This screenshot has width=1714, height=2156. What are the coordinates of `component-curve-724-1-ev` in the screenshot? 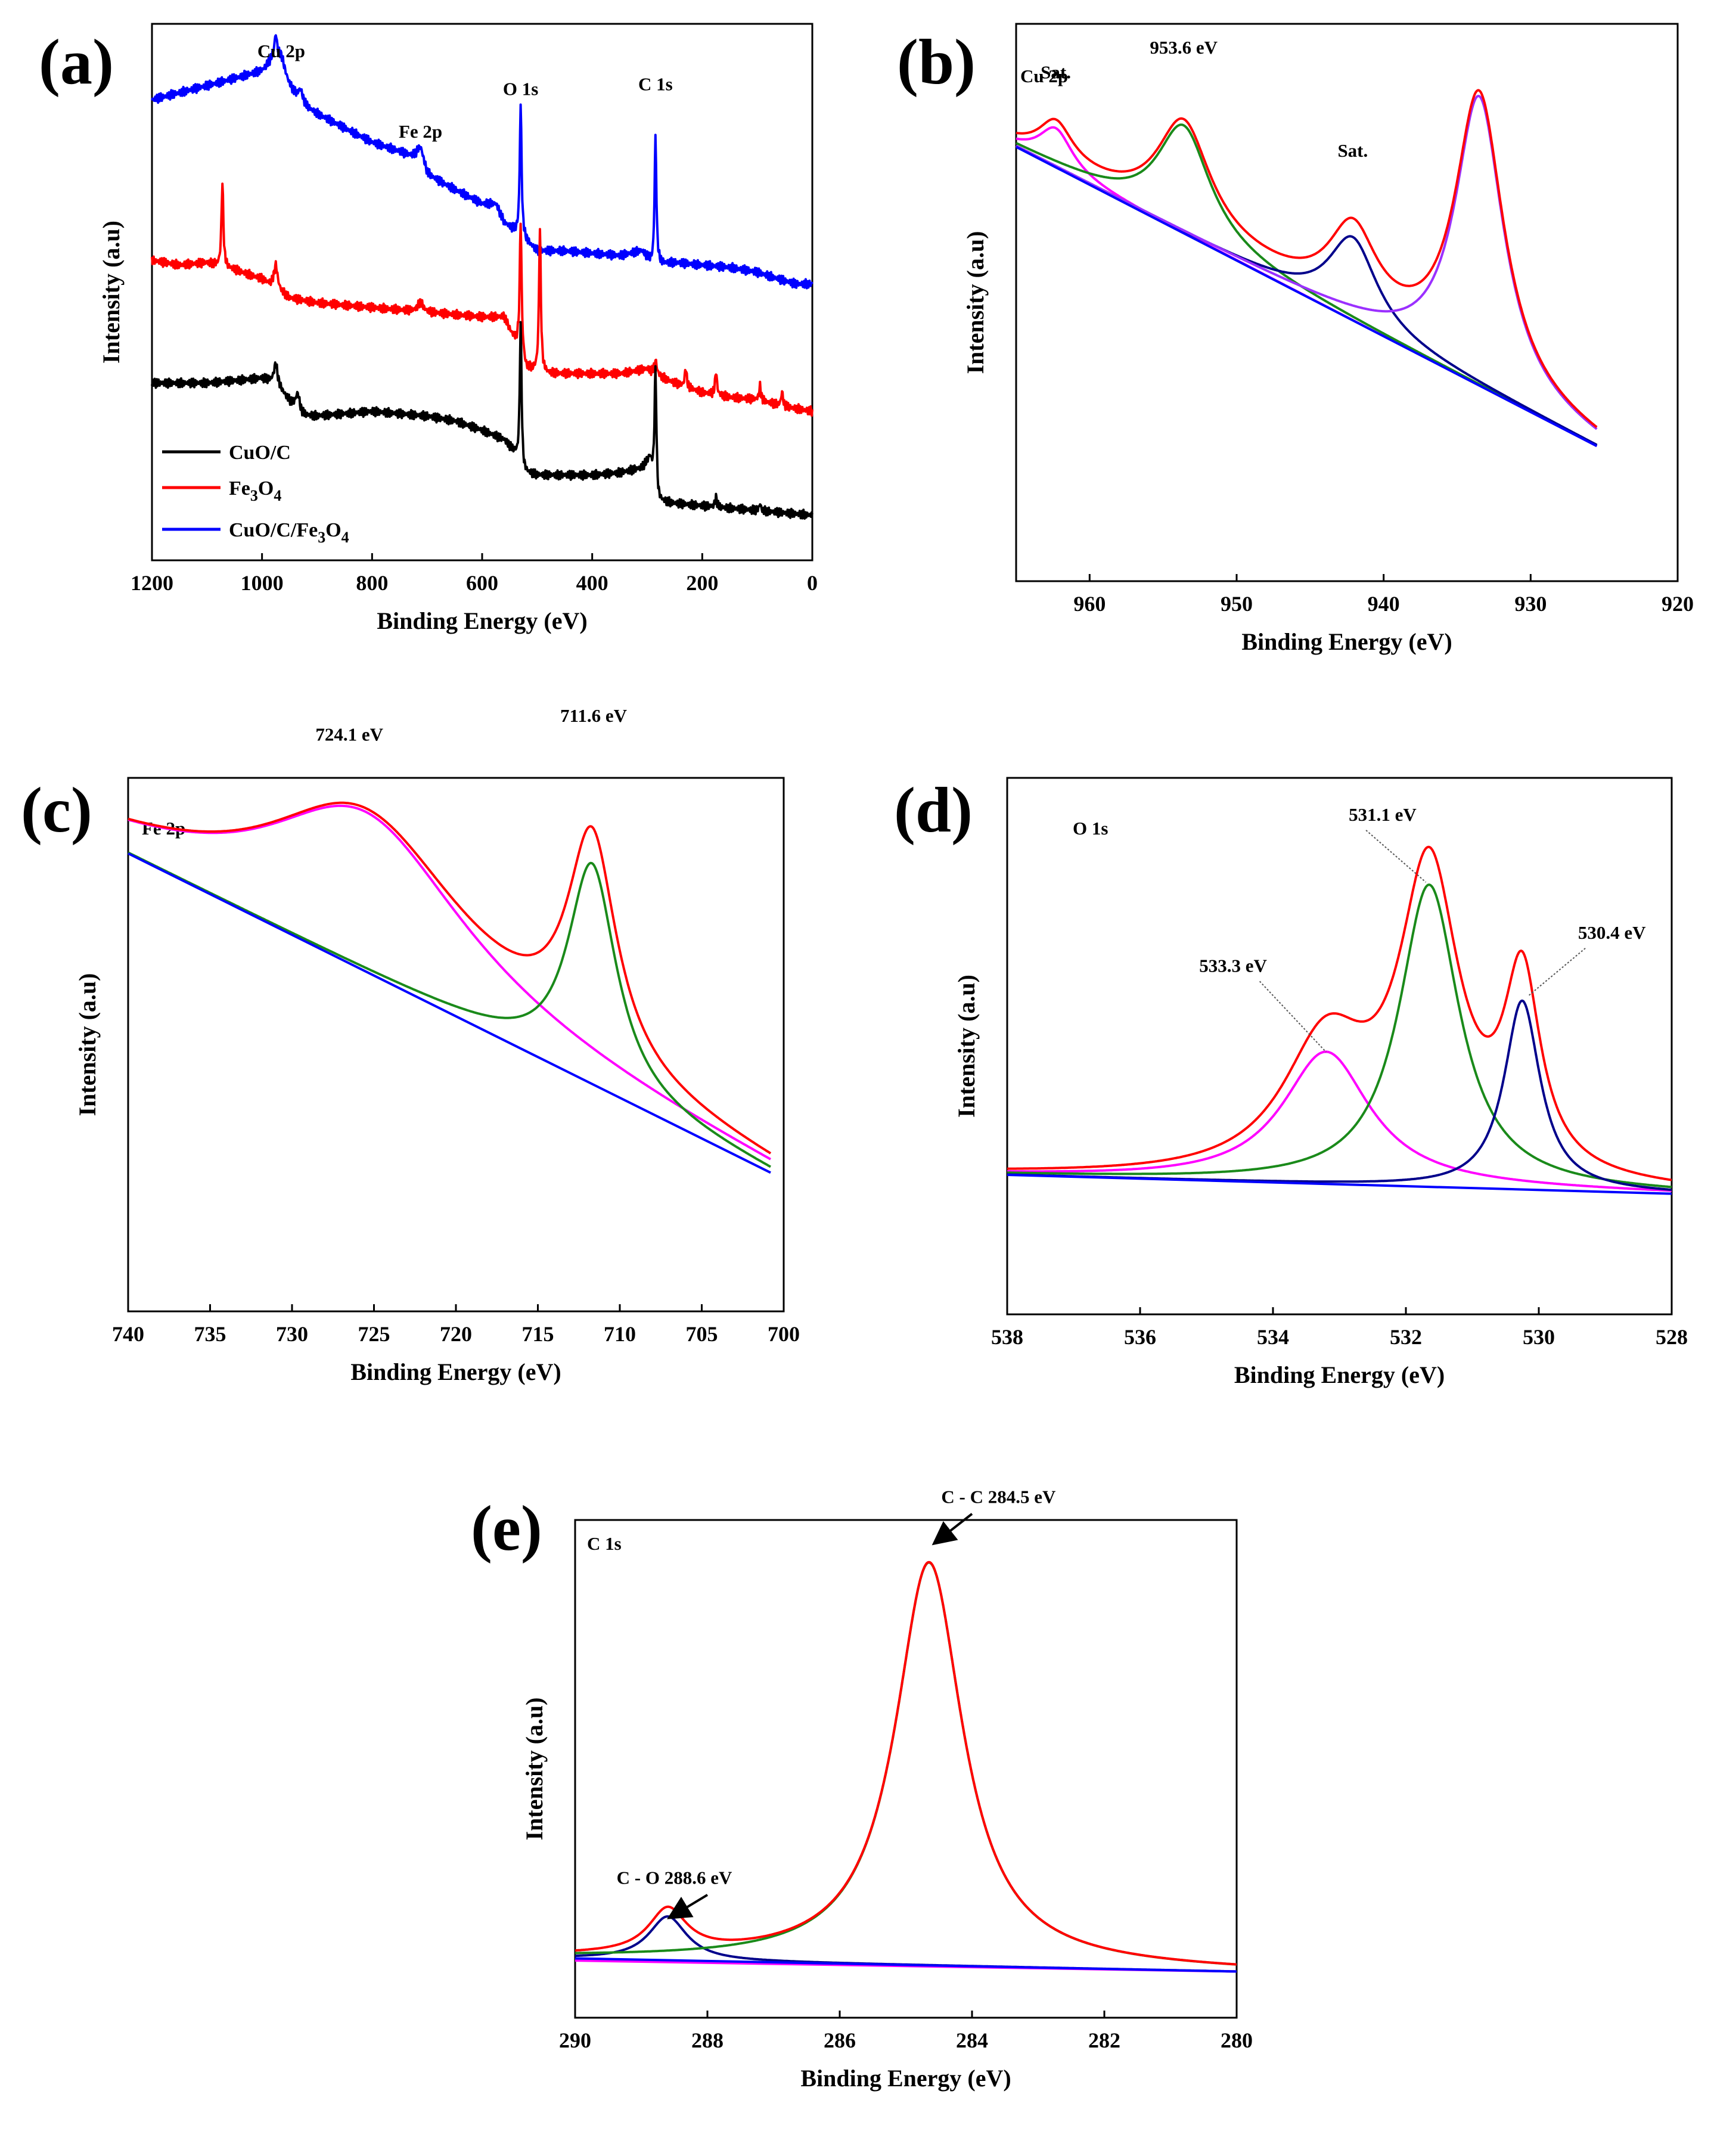 It's located at (450, 982).